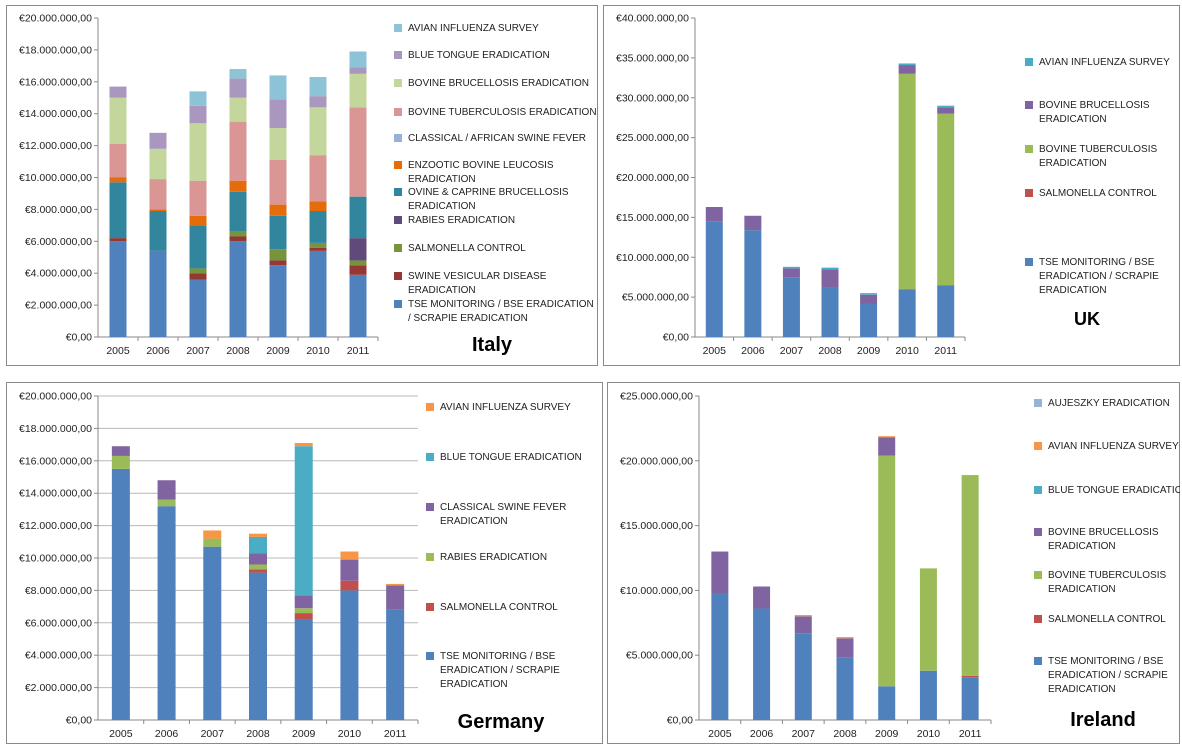 The width and height of the screenshot is (1182, 749). What do you see at coordinates (1097, 262) in the screenshot?
I see `legend-label: TSE MONITORING / BSE` at bounding box center [1097, 262].